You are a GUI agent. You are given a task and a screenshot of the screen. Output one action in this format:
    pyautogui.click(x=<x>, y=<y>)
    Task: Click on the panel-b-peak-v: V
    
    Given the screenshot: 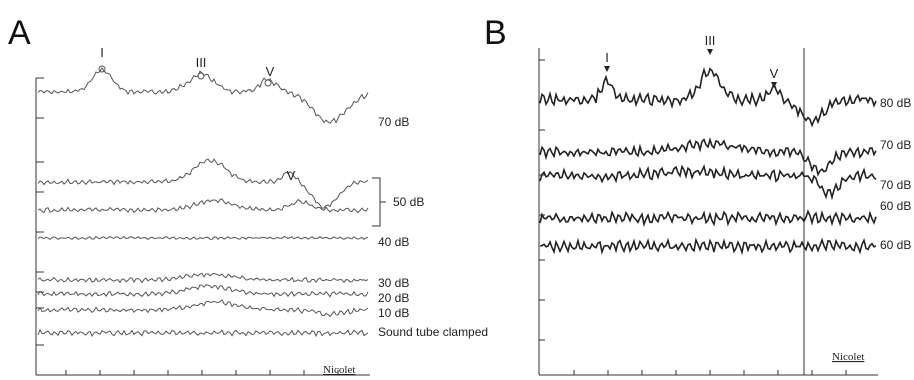 What is the action you would take?
    pyautogui.click(x=774, y=73)
    